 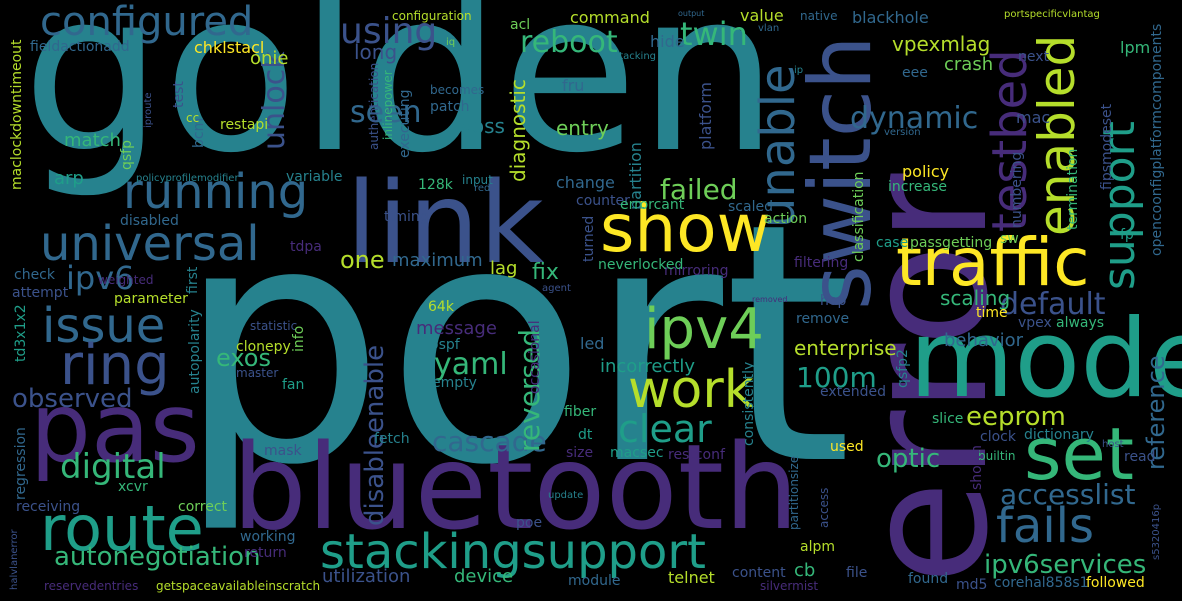 I want to click on word-reservedentries: reservedentries, so click(x=91, y=586).